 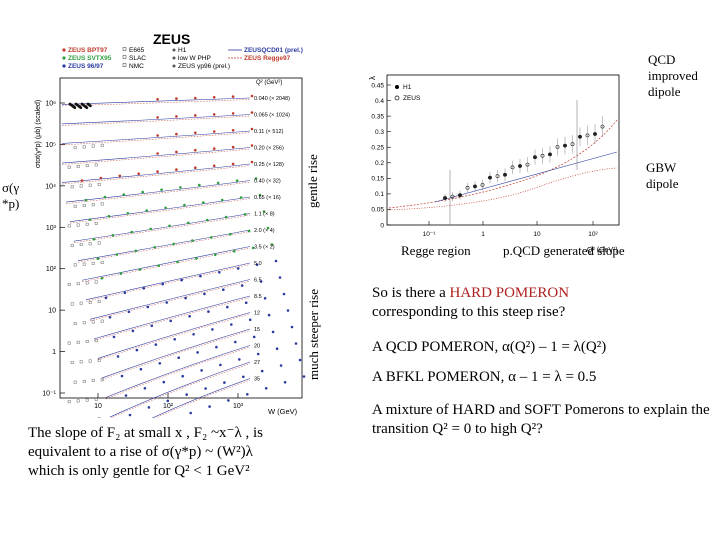 What do you see at coordinates (412, 98) in the screenshot?
I see `legend-zeus: ZEUS` at bounding box center [412, 98].